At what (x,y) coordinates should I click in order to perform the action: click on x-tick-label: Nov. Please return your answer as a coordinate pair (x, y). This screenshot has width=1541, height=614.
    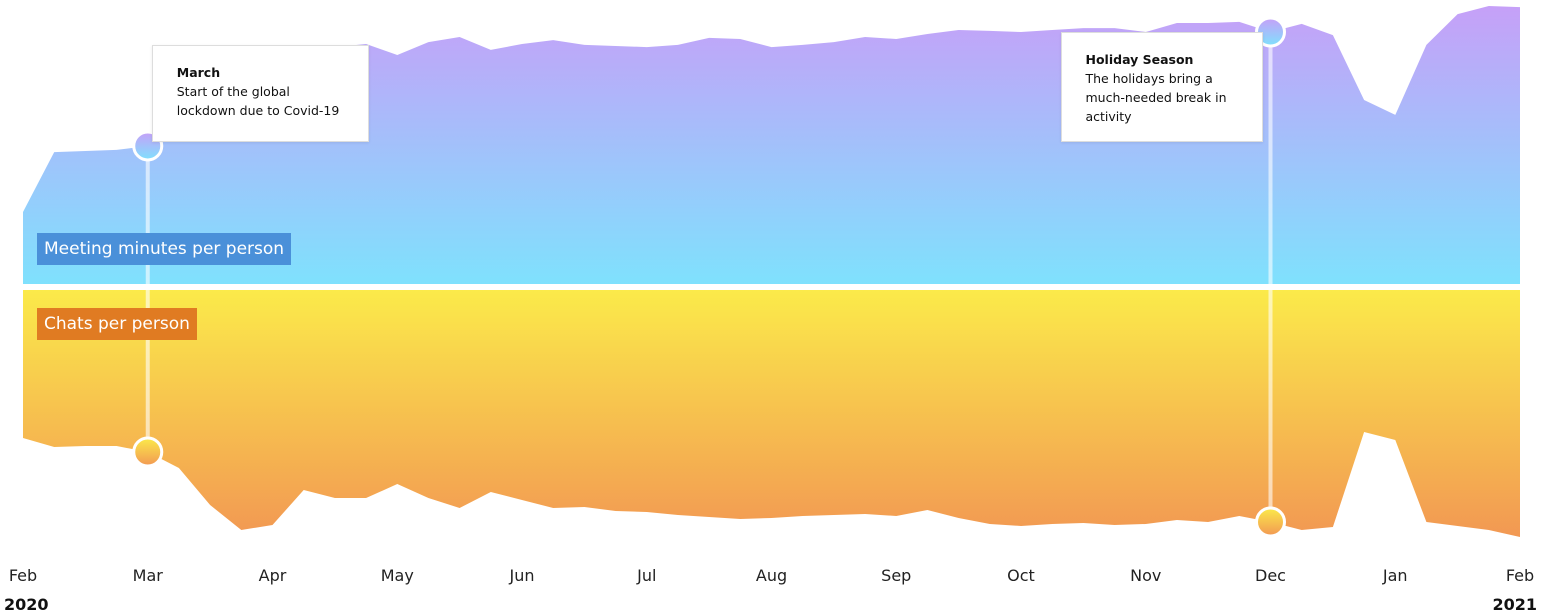
    Looking at the image, I should click on (1145, 575).